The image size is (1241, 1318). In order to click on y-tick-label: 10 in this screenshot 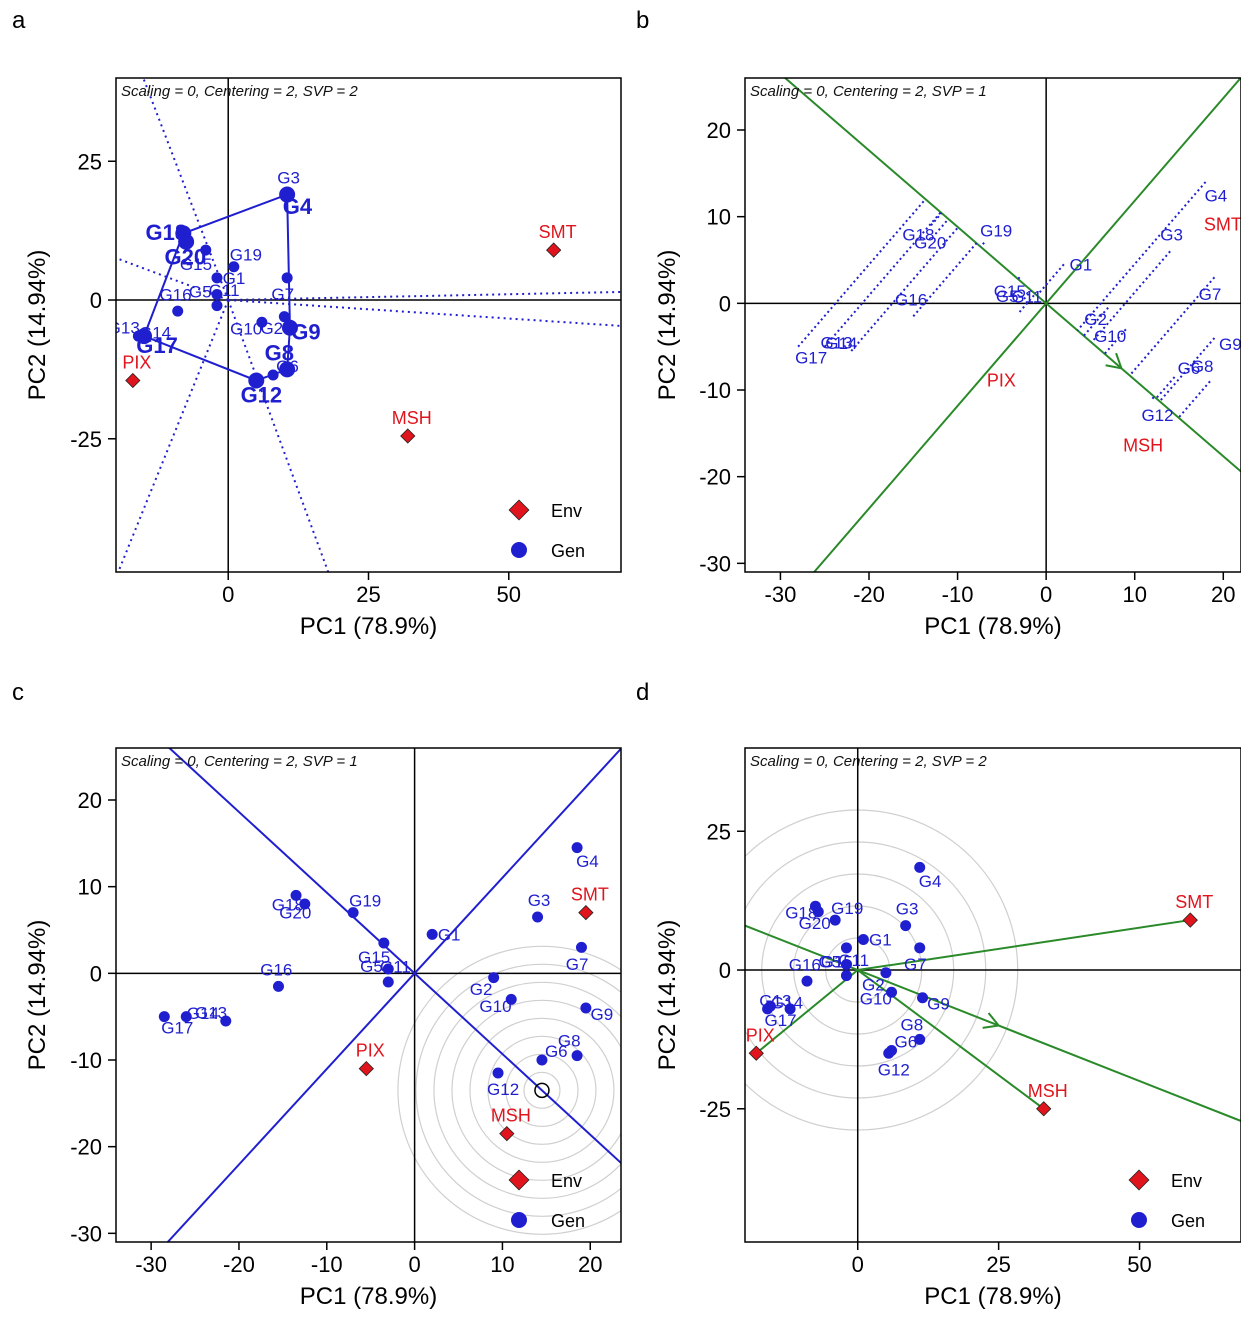, I will do `click(719, 217)`.